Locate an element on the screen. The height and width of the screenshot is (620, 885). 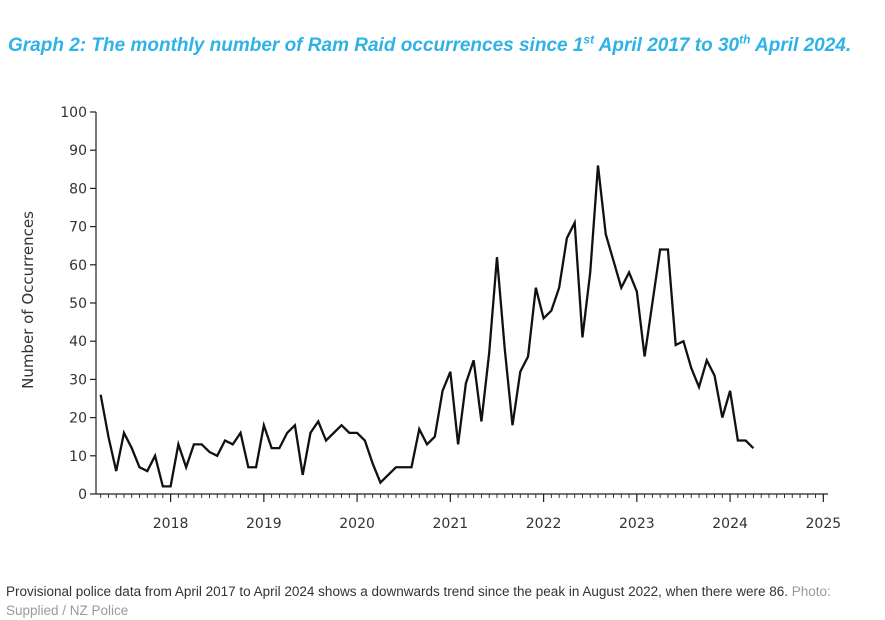
y-tick-label: 80 is located at coordinates (78, 189).